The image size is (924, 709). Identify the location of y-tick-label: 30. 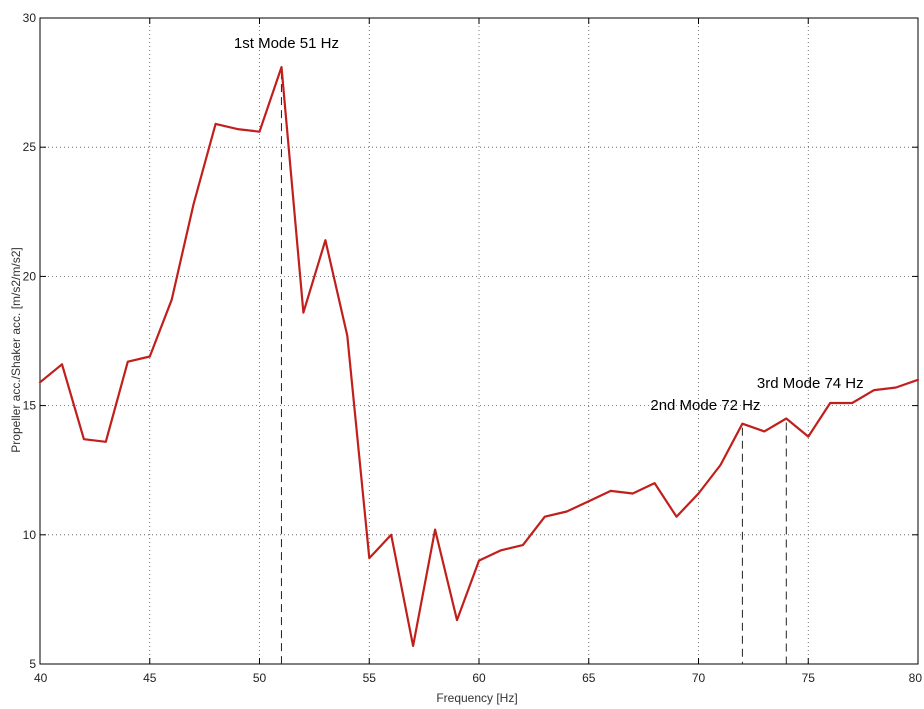
(30, 18).